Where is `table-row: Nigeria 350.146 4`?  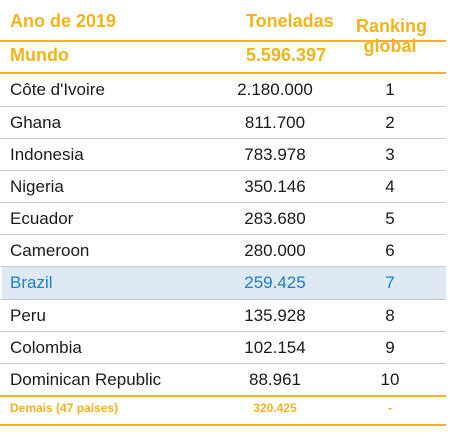
table-row: Nigeria 350.146 4 is located at coordinates (225, 187).